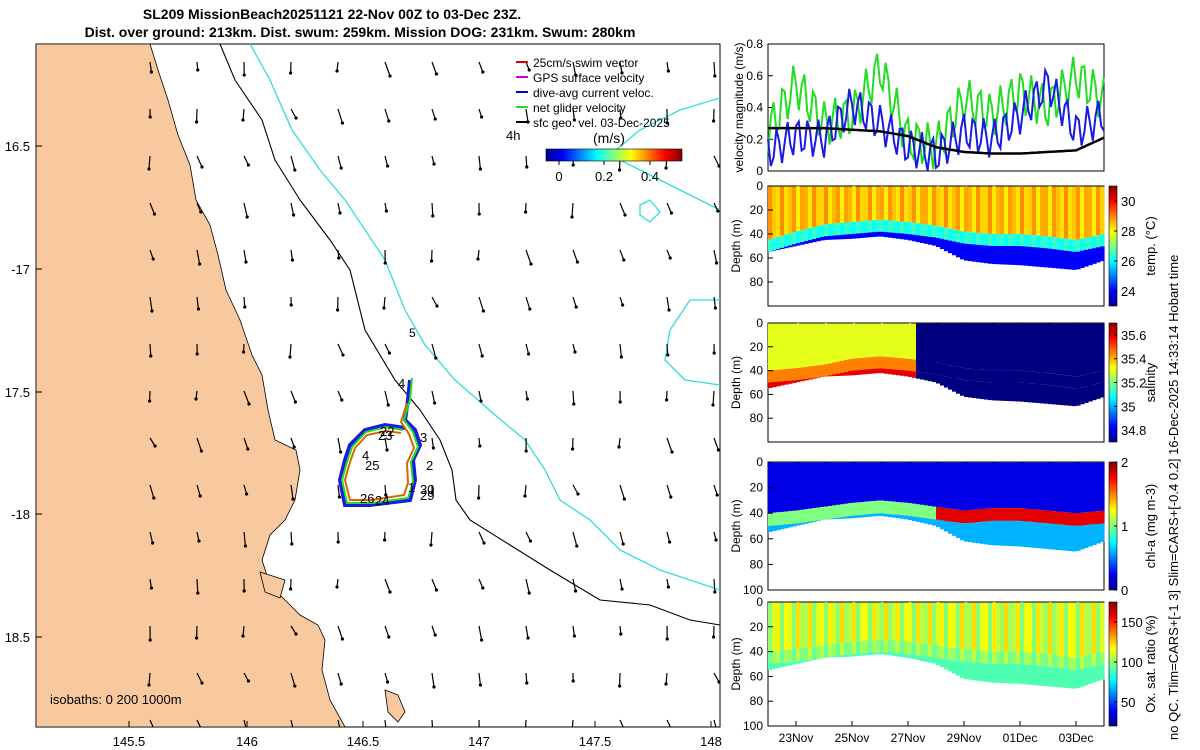 This screenshot has width=1200, height=750. I want to click on island, so click(272, 585).